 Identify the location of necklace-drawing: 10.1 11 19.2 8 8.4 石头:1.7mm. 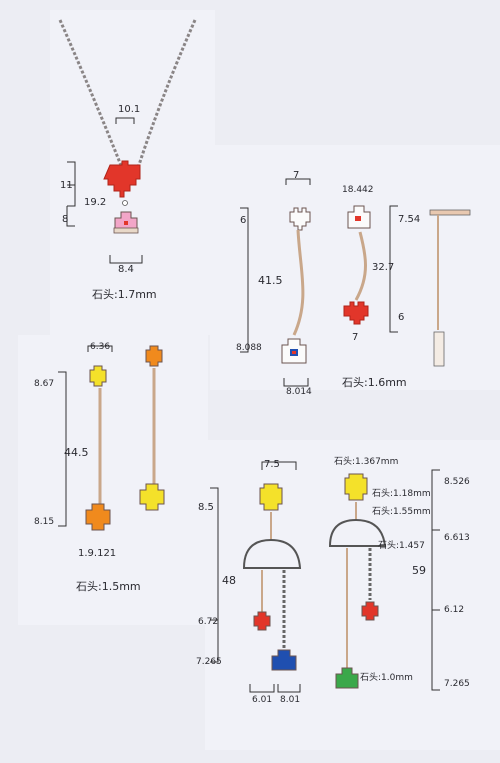
(127, 160).